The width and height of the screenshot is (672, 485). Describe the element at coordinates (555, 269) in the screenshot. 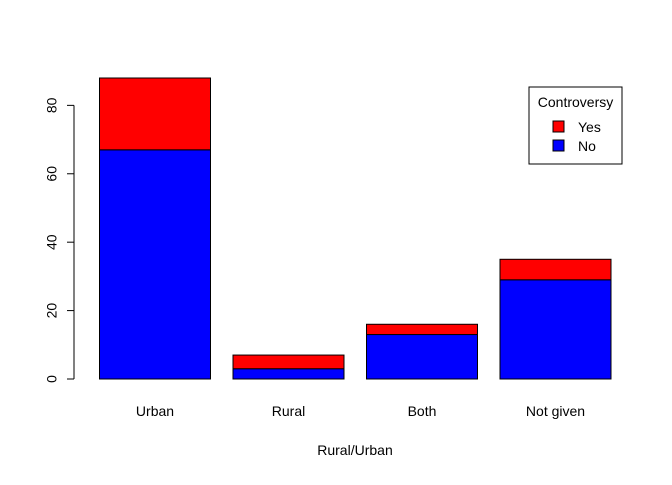

I see `bar-segment-yes-not-given` at that location.